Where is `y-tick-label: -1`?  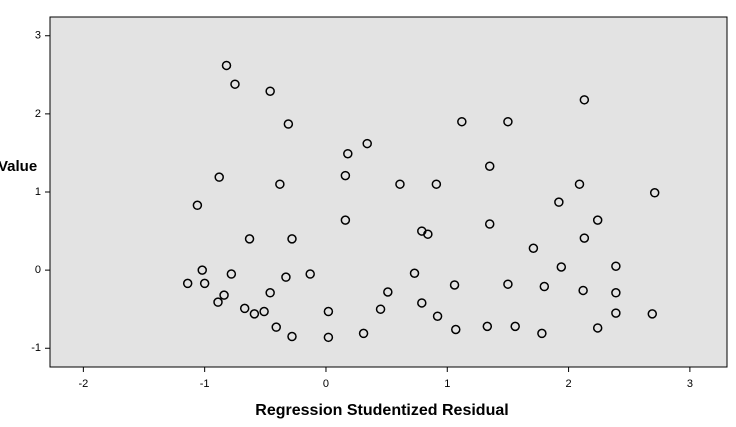 y-tick-label: -1 is located at coordinates (36, 348).